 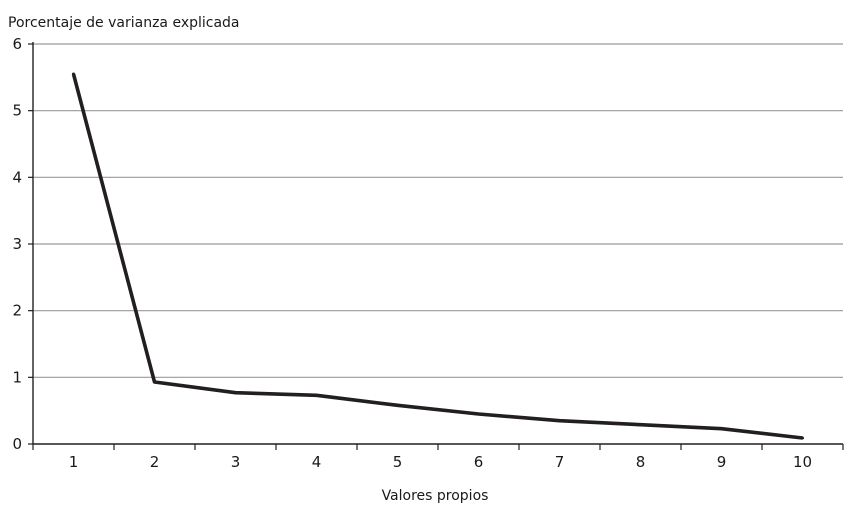 I want to click on x-tick-labels: 1 2 3 4 5 6 7 8 9 10, so click(x=440, y=462).